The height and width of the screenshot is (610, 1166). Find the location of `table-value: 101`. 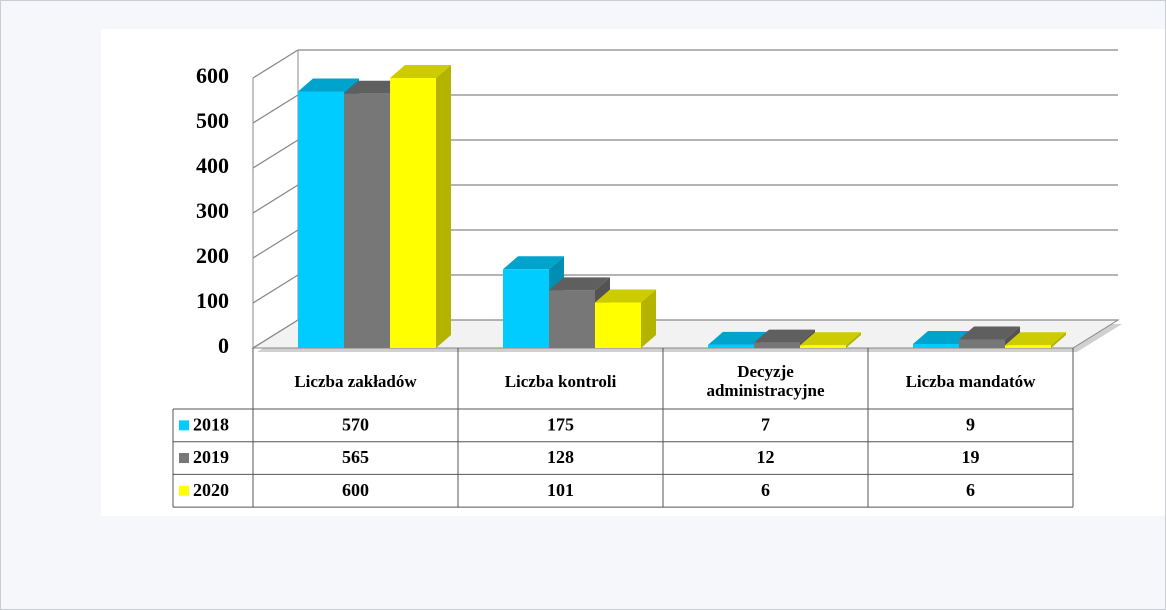

table-value: 101 is located at coordinates (560, 490).